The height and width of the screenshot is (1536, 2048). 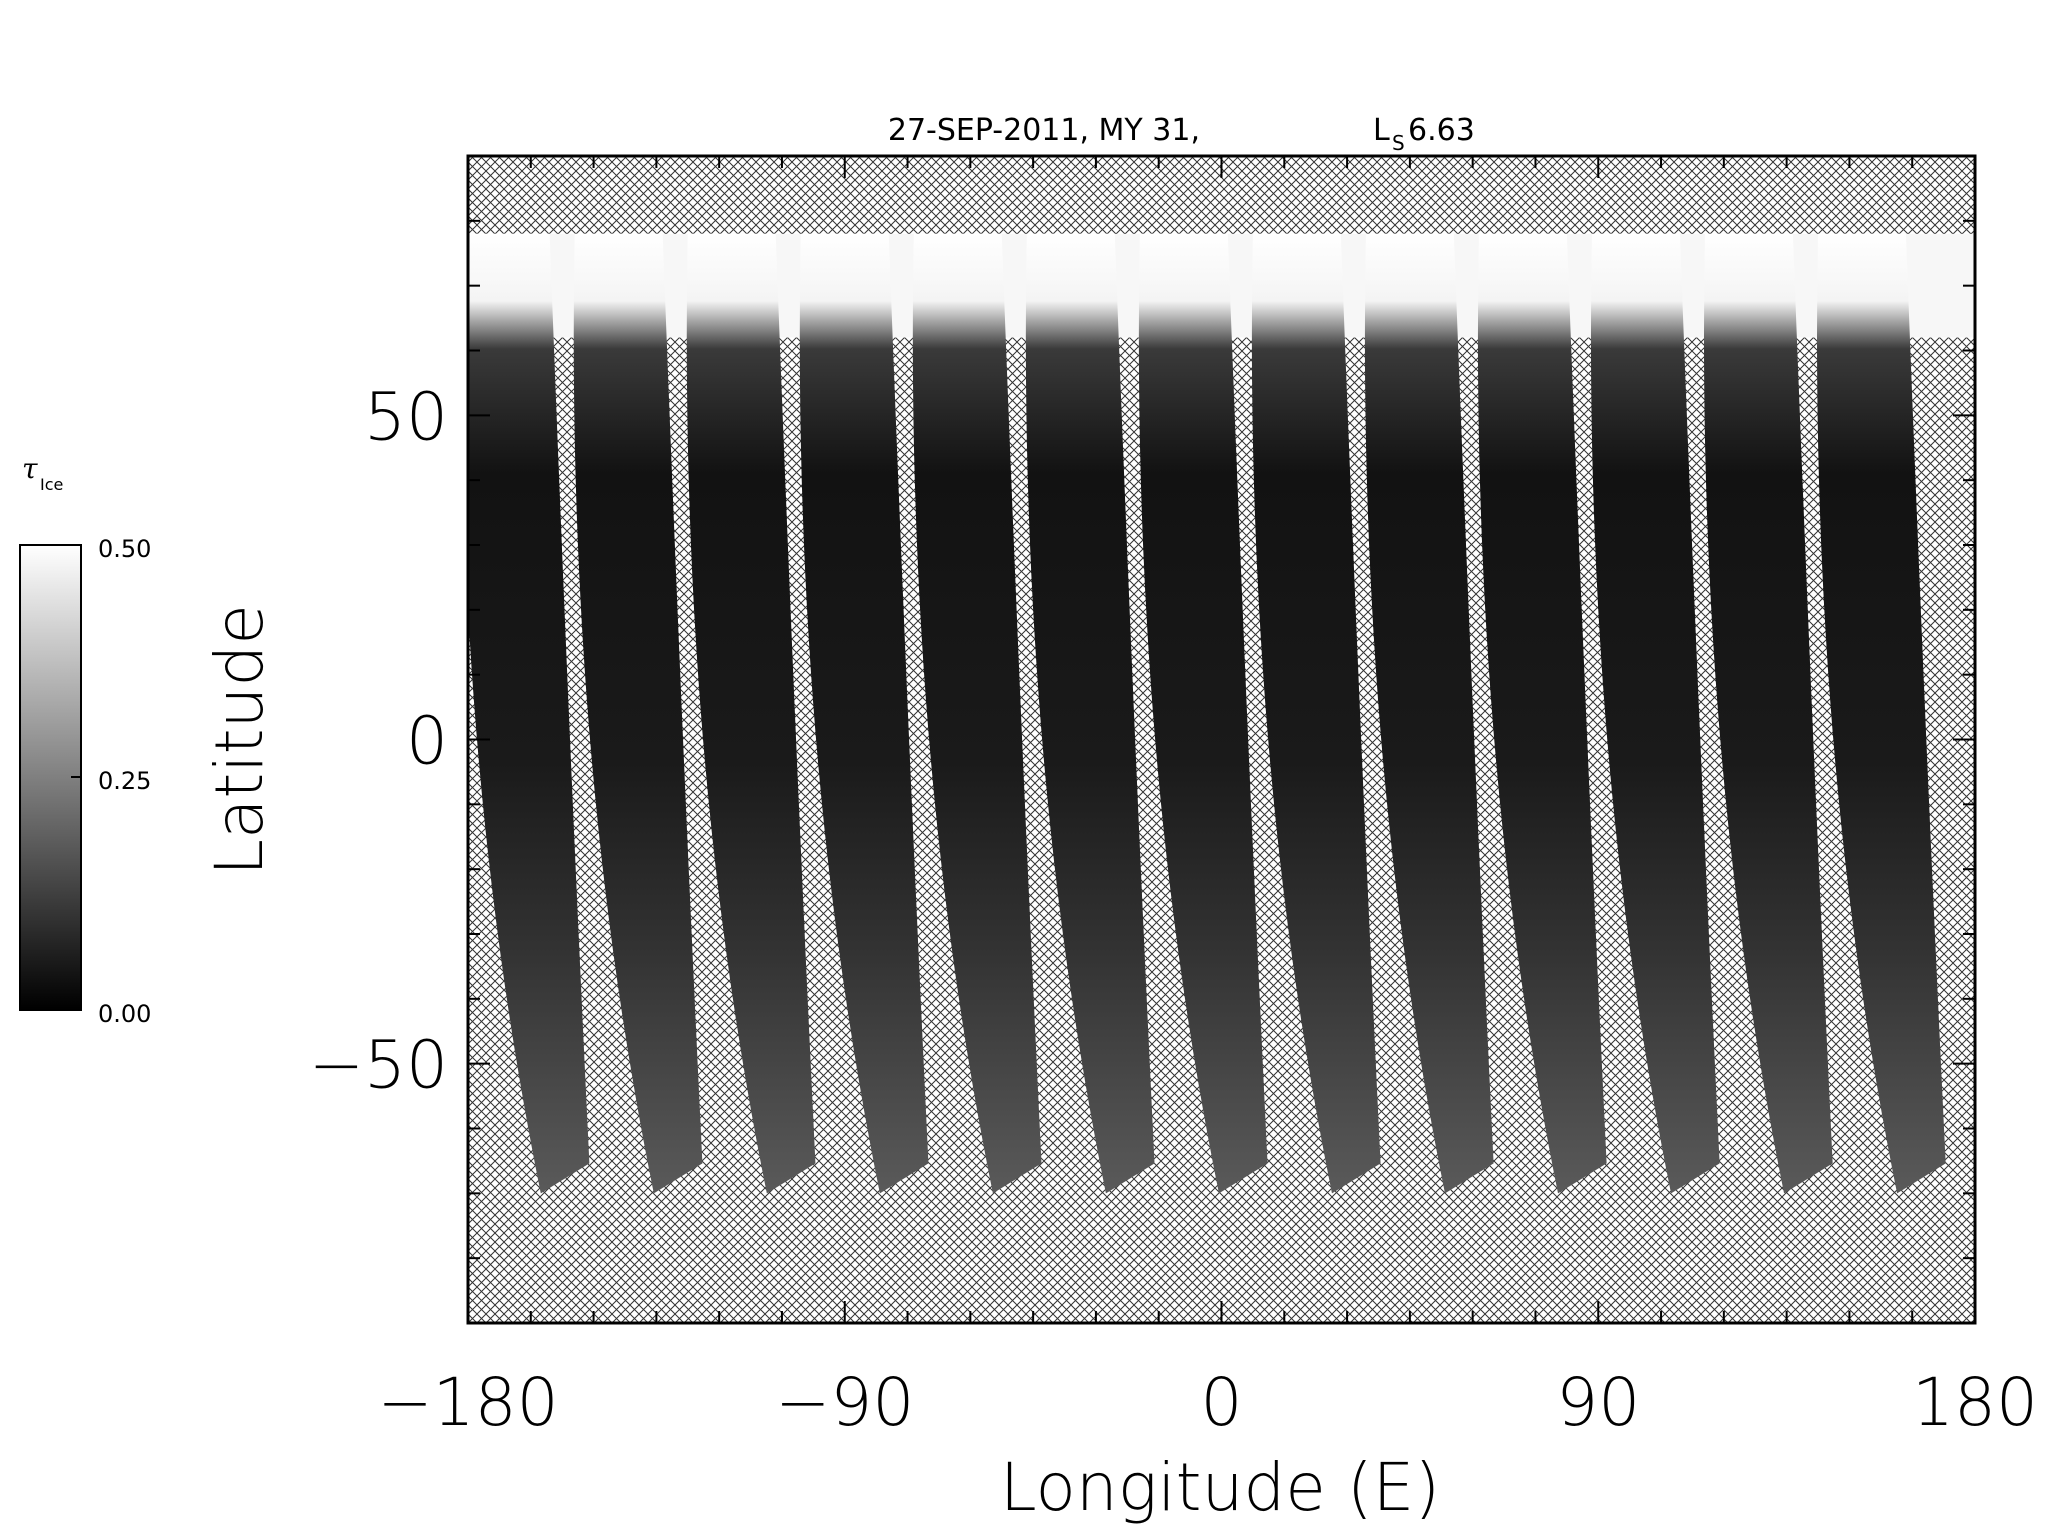 What do you see at coordinates (51, 484) in the screenshot?
I see `colorbar-title-subscript: Ice` at bounding box center [51, 484].